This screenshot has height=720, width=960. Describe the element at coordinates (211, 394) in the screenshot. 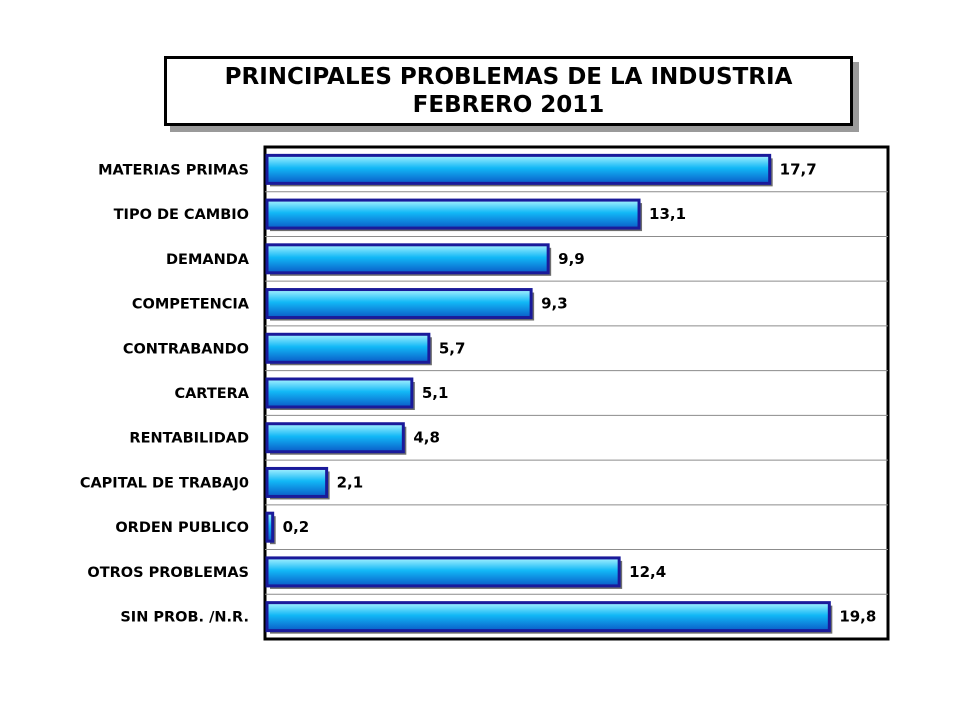

I see `category-label: CARTERA` at that location.